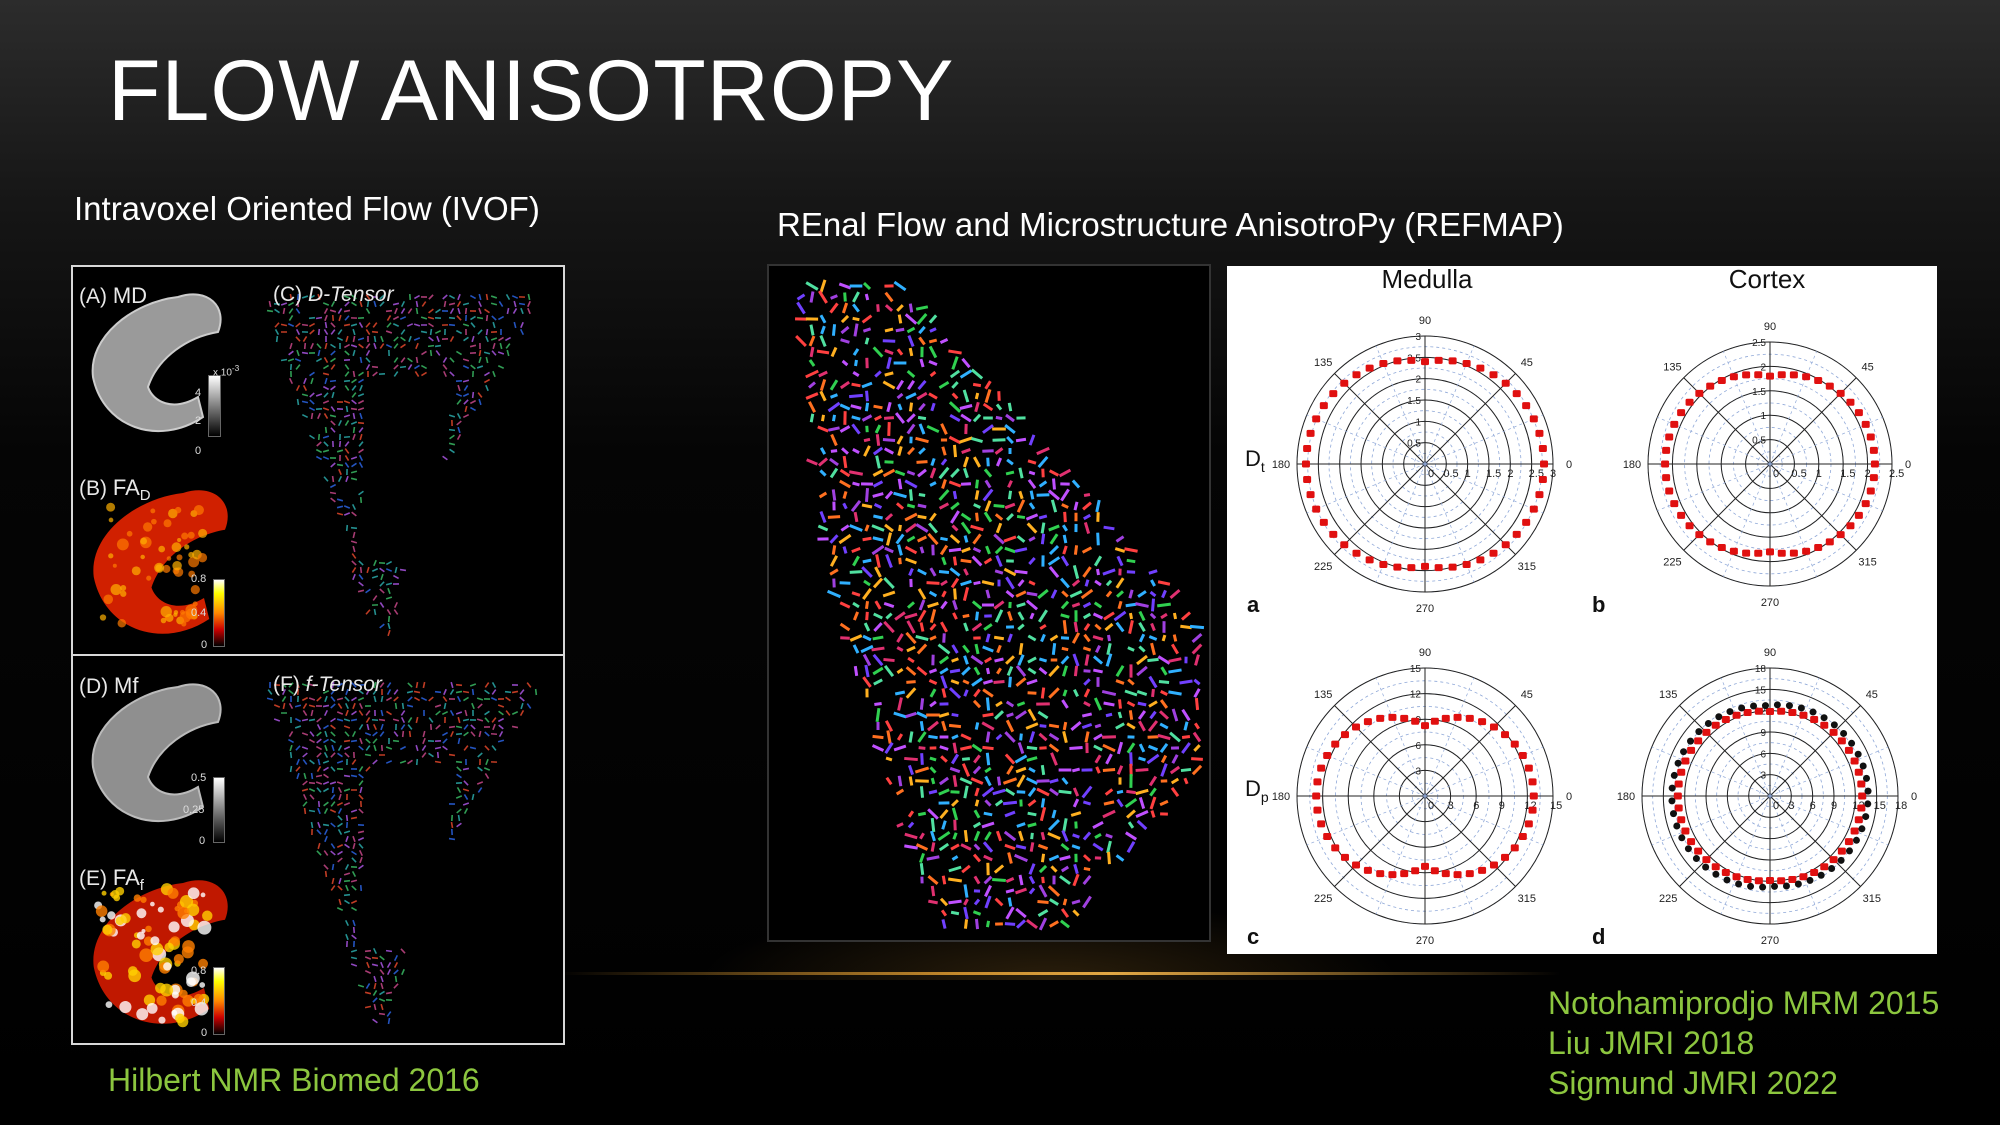 This screenshot has height=1125, width=2000. Describe the element at coordinates (1400, 855) in the screenshot. I see `minor-spoke` at that location.